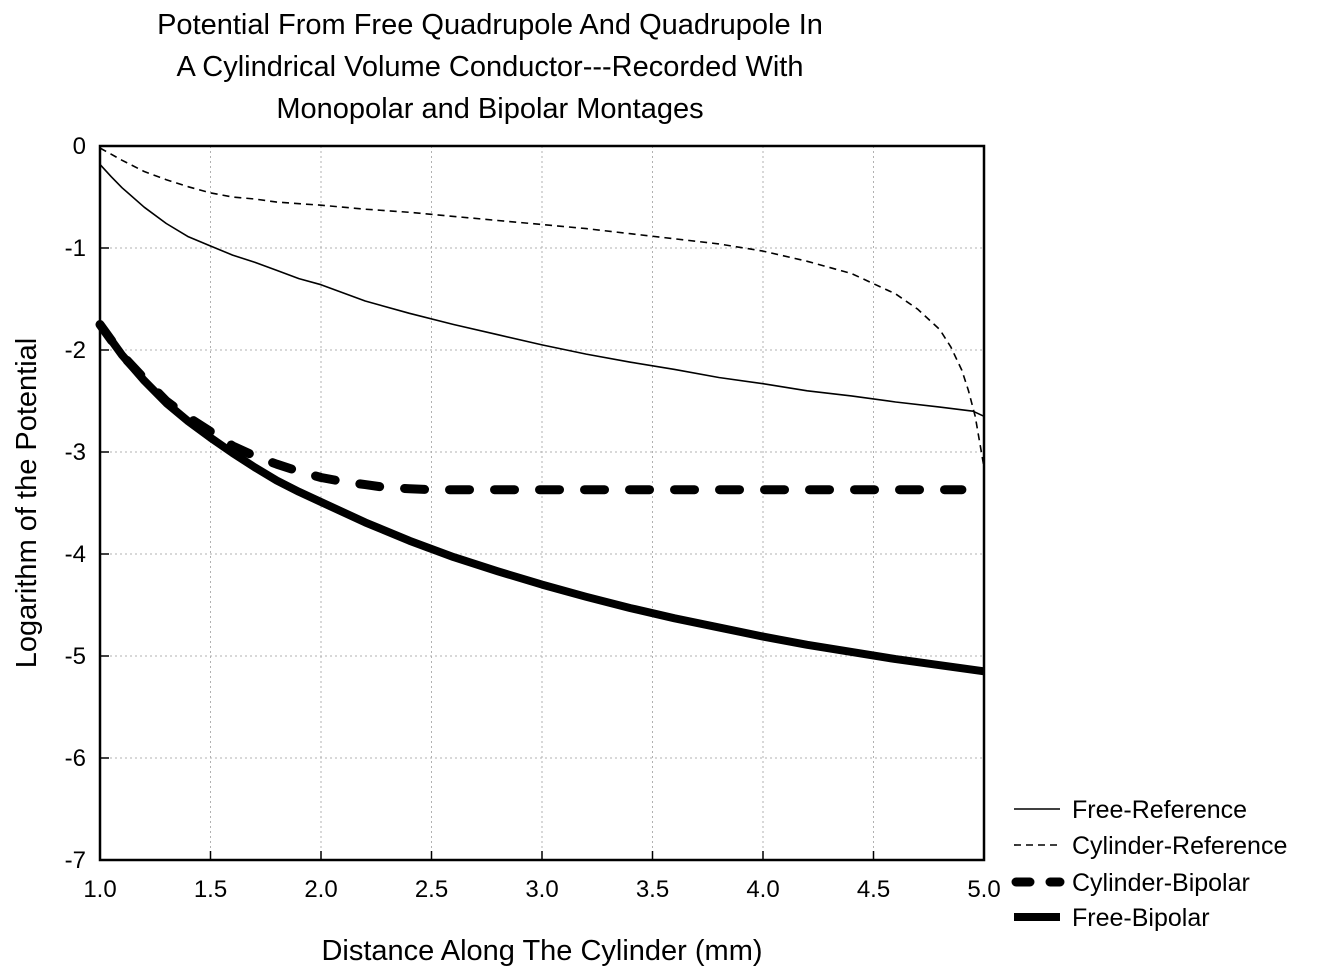 This screenshot has width=1322, height=970. I want to click on x-axis-title: Distance Along The Cylinder (mm), so click(541, 951).